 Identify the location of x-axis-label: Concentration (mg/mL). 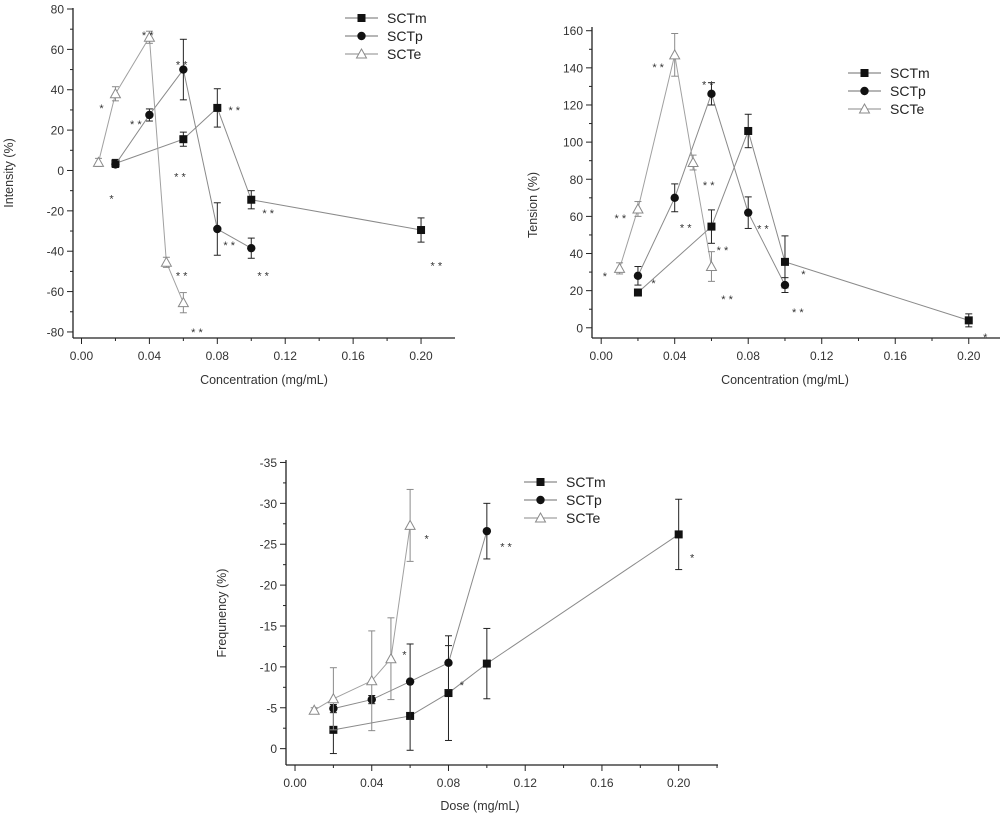
(785, 380).